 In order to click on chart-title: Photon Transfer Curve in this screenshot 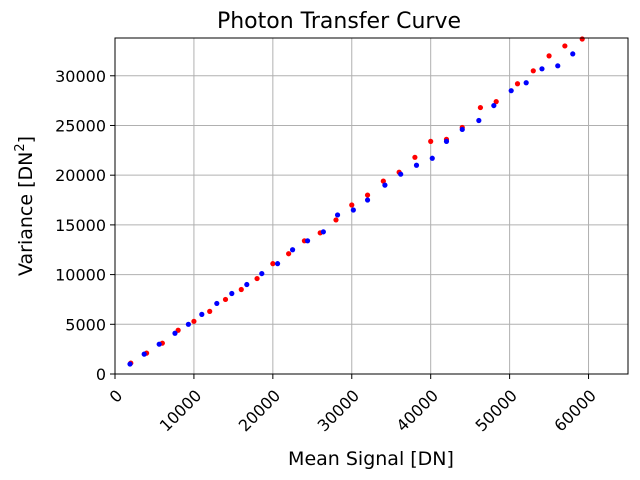, I will do `click(339, 21)`.